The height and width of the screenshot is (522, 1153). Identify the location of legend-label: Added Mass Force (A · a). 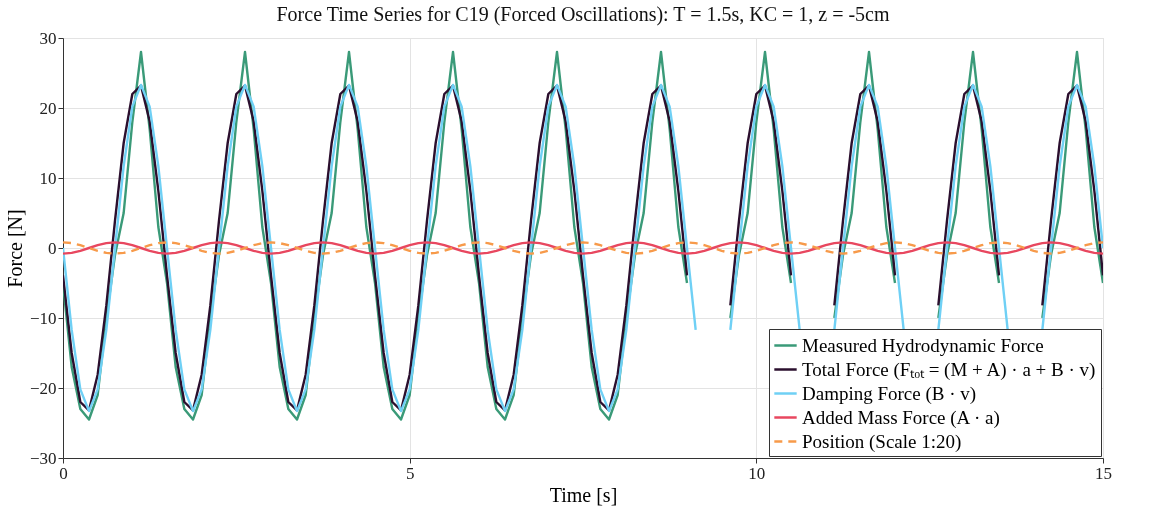
(901, 417).